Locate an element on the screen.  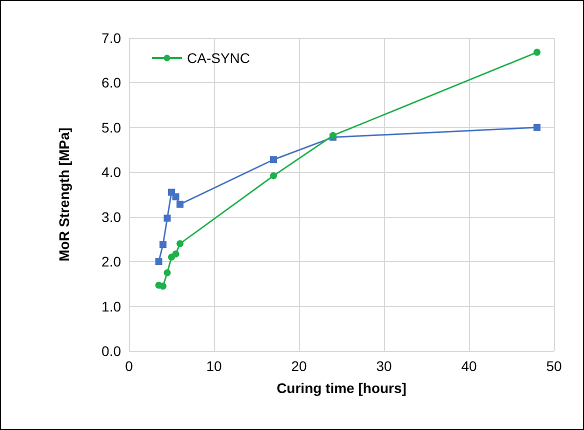
y-axis-title: MoR Strength [MPa] is located at coordinates (64, 195).